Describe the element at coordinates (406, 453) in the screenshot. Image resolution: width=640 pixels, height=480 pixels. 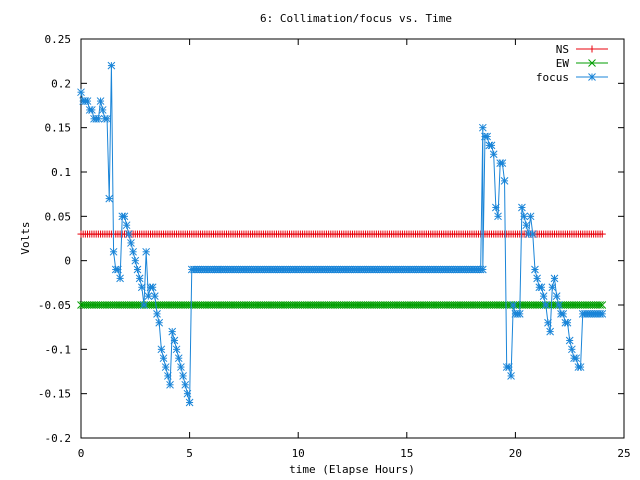
I see `x-tick-label: 15` at that location.